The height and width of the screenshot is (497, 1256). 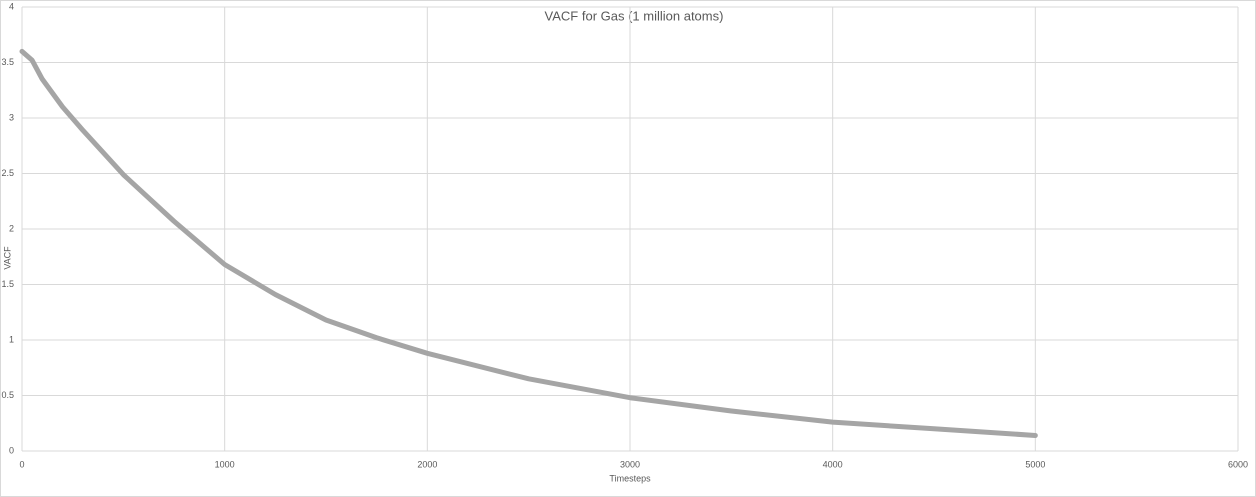 I want to click on y-tick-label: 3.5, so click(x=7, y=62).